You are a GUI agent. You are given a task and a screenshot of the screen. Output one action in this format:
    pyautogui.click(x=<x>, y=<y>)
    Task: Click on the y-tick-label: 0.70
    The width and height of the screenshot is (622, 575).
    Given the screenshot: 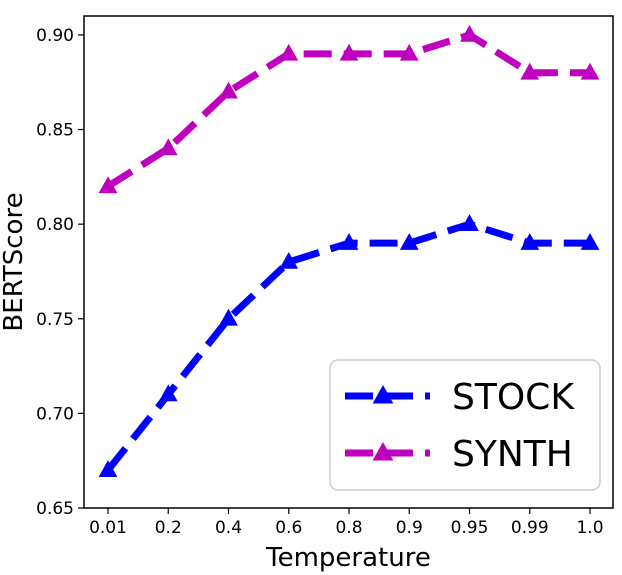 What is the action you would take?
    pyautogui.click(x=55, y=414)
    